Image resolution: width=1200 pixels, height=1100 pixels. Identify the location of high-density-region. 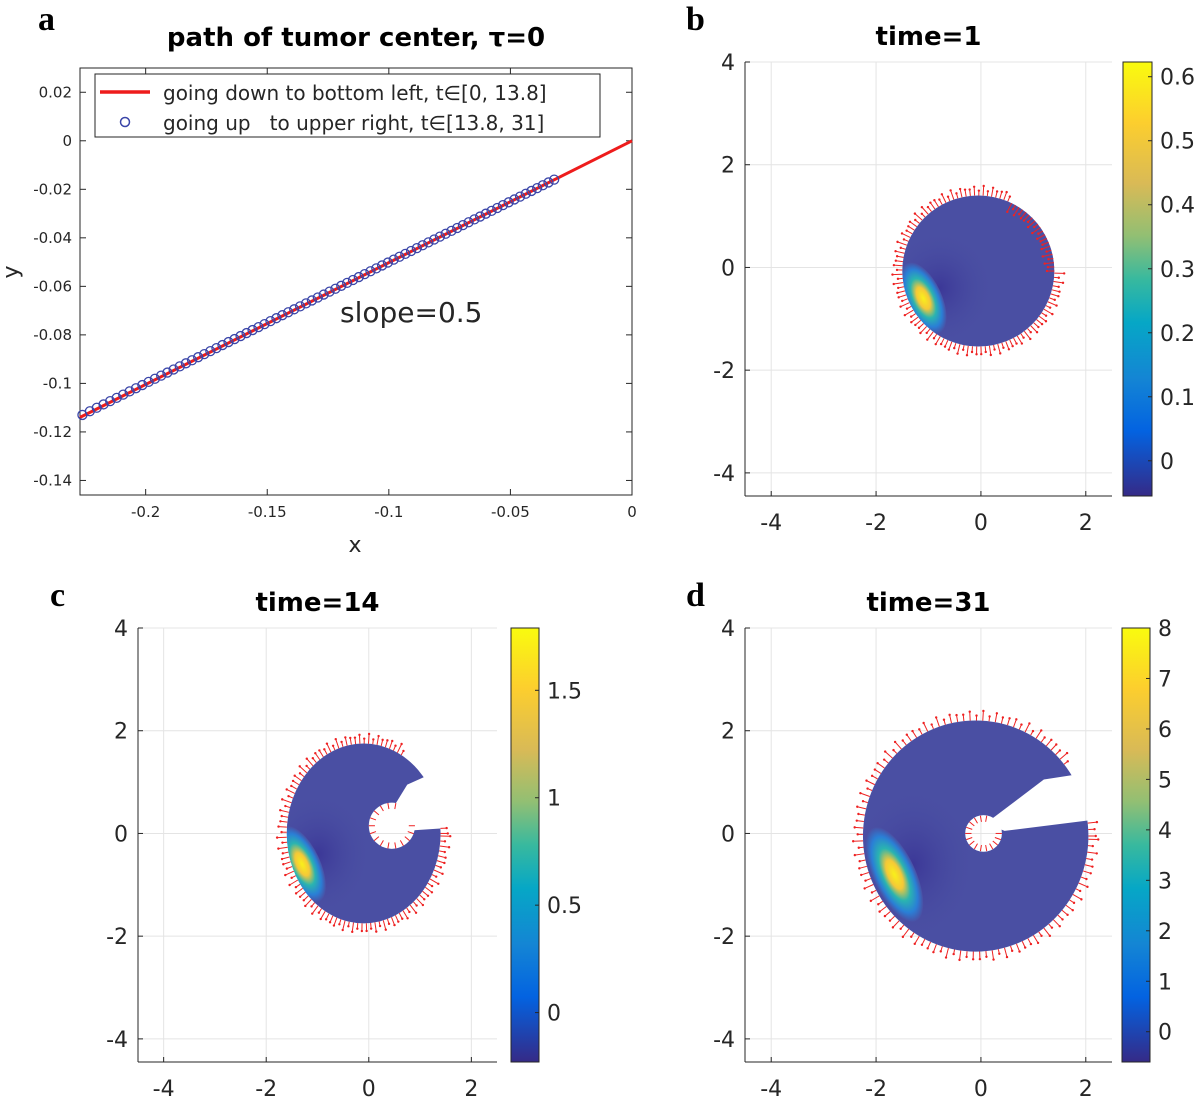
(923, 298).